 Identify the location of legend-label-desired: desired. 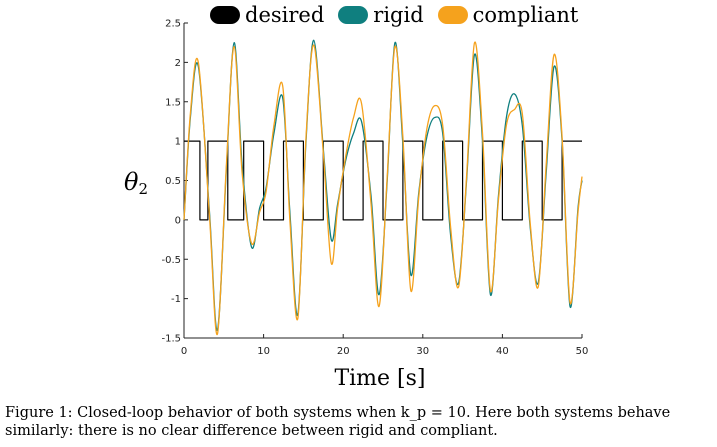
(285, 15).